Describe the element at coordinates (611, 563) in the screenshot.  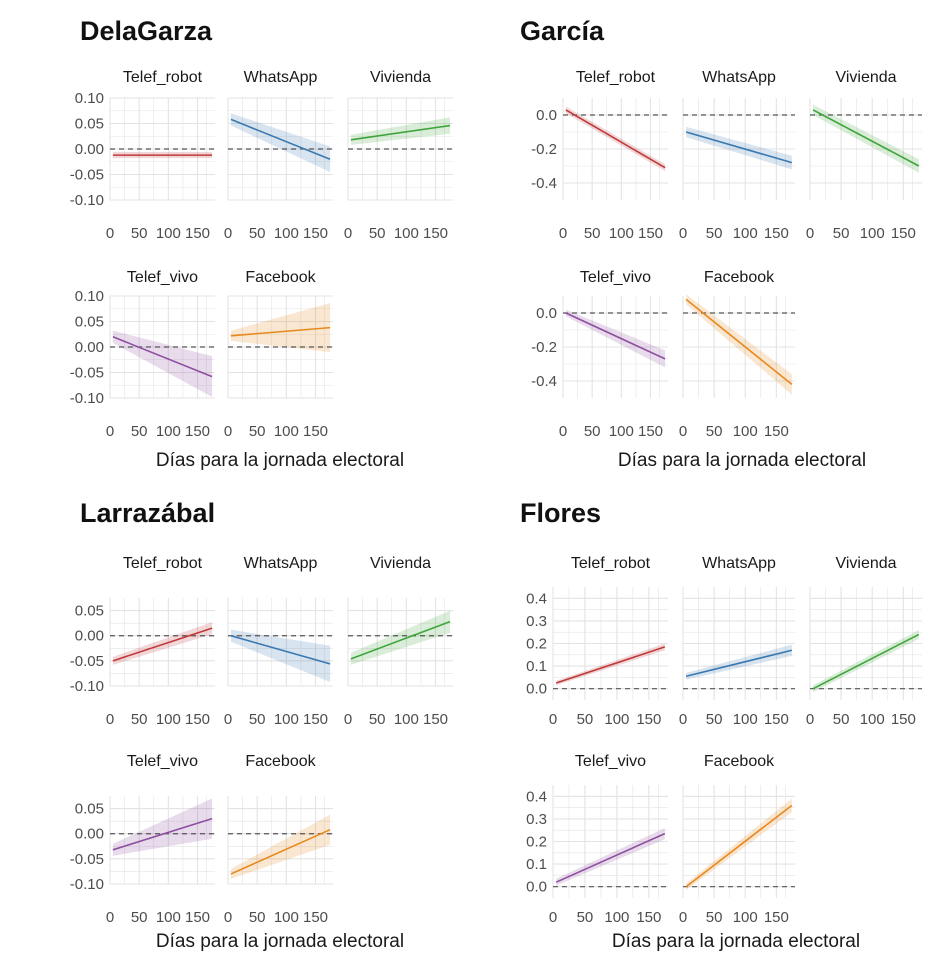
I see `facet-label: Telef_robot` at that location.